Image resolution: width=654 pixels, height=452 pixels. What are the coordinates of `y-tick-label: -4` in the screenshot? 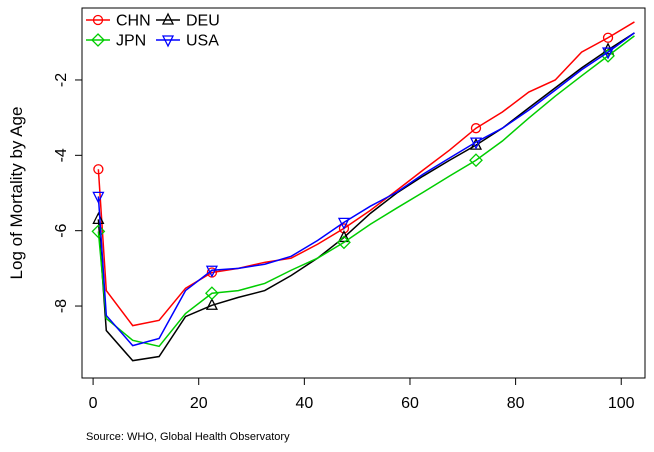 It's located at (61, 155).